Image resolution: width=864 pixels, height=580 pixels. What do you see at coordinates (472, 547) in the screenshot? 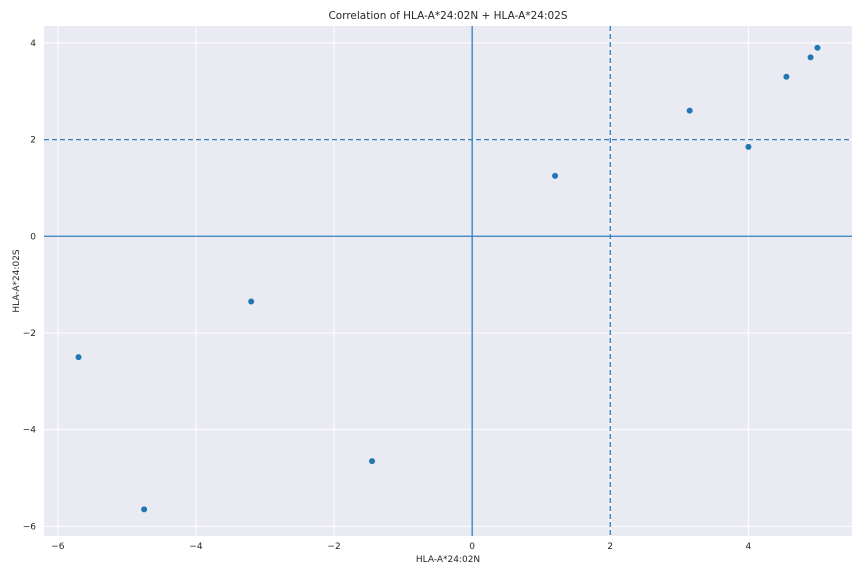
I see `x-tick-label: 0` at bounding box center [472, 547].